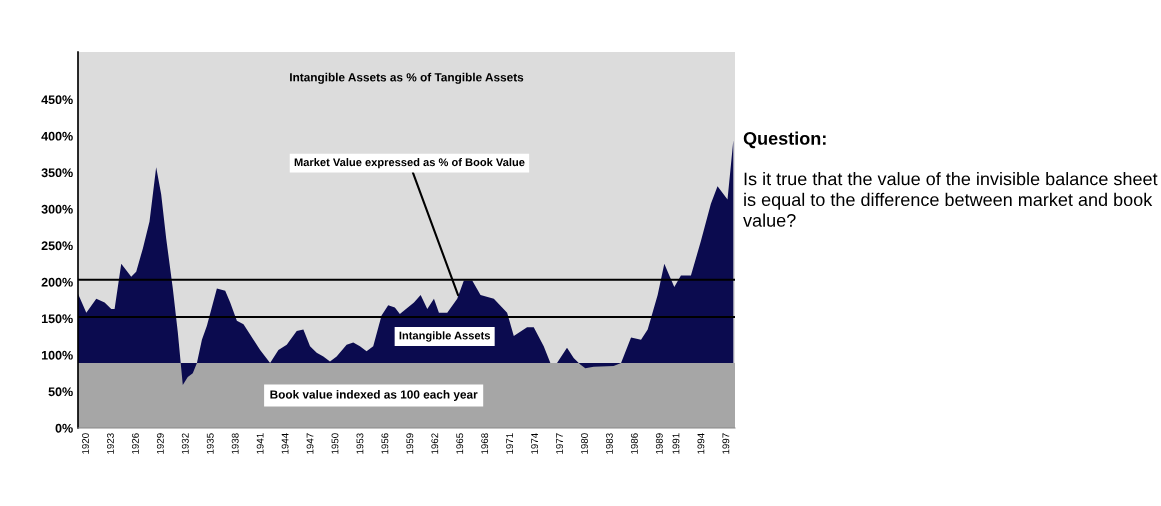 Image resolution: width=1161 pixels, height=506 pixels. Describe the element at coordinates (57, 319) in the screenshot. I see `y-tick-label: 150%` at that location.